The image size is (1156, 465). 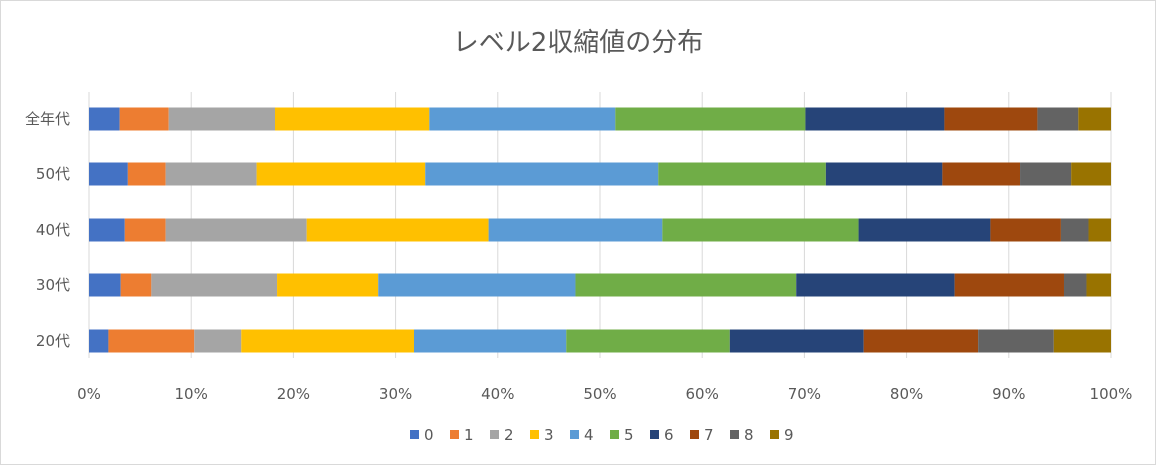 I want to click on legend-label: 8, so click(x=749, y=435).